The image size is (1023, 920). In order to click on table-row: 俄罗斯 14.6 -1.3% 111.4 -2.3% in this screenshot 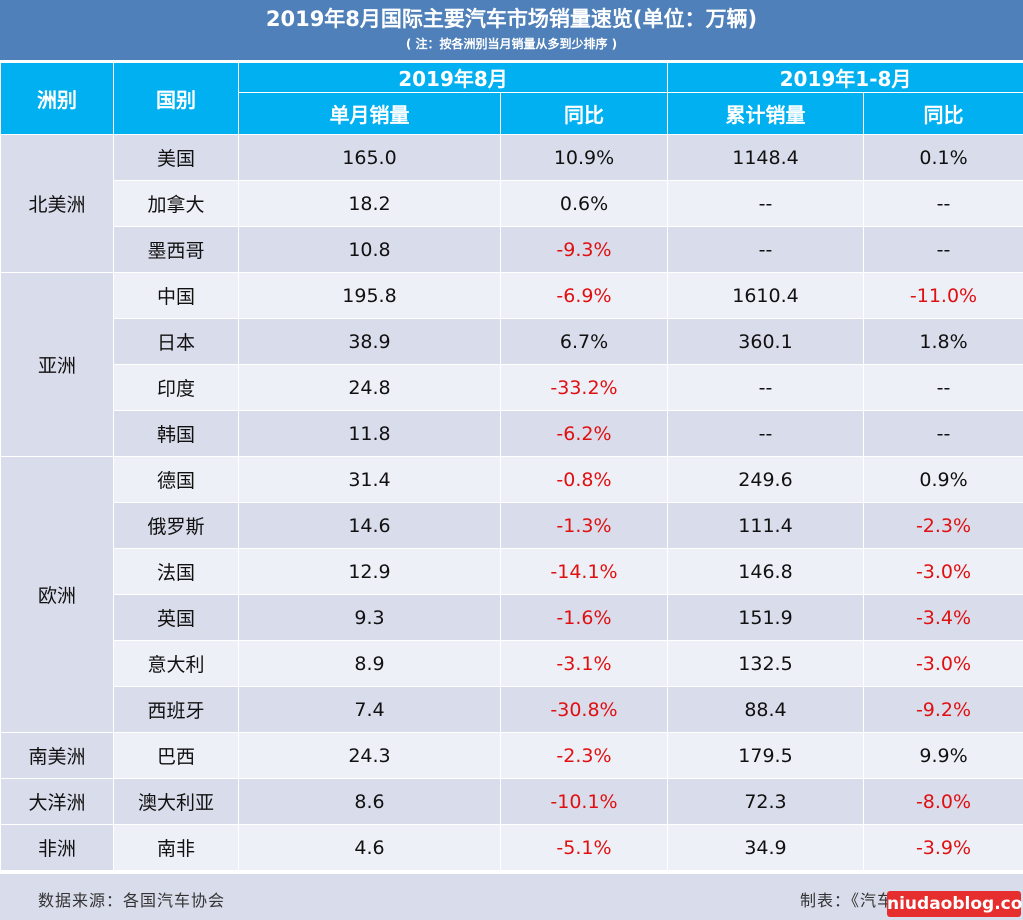, I will do `click(512, 525)`.